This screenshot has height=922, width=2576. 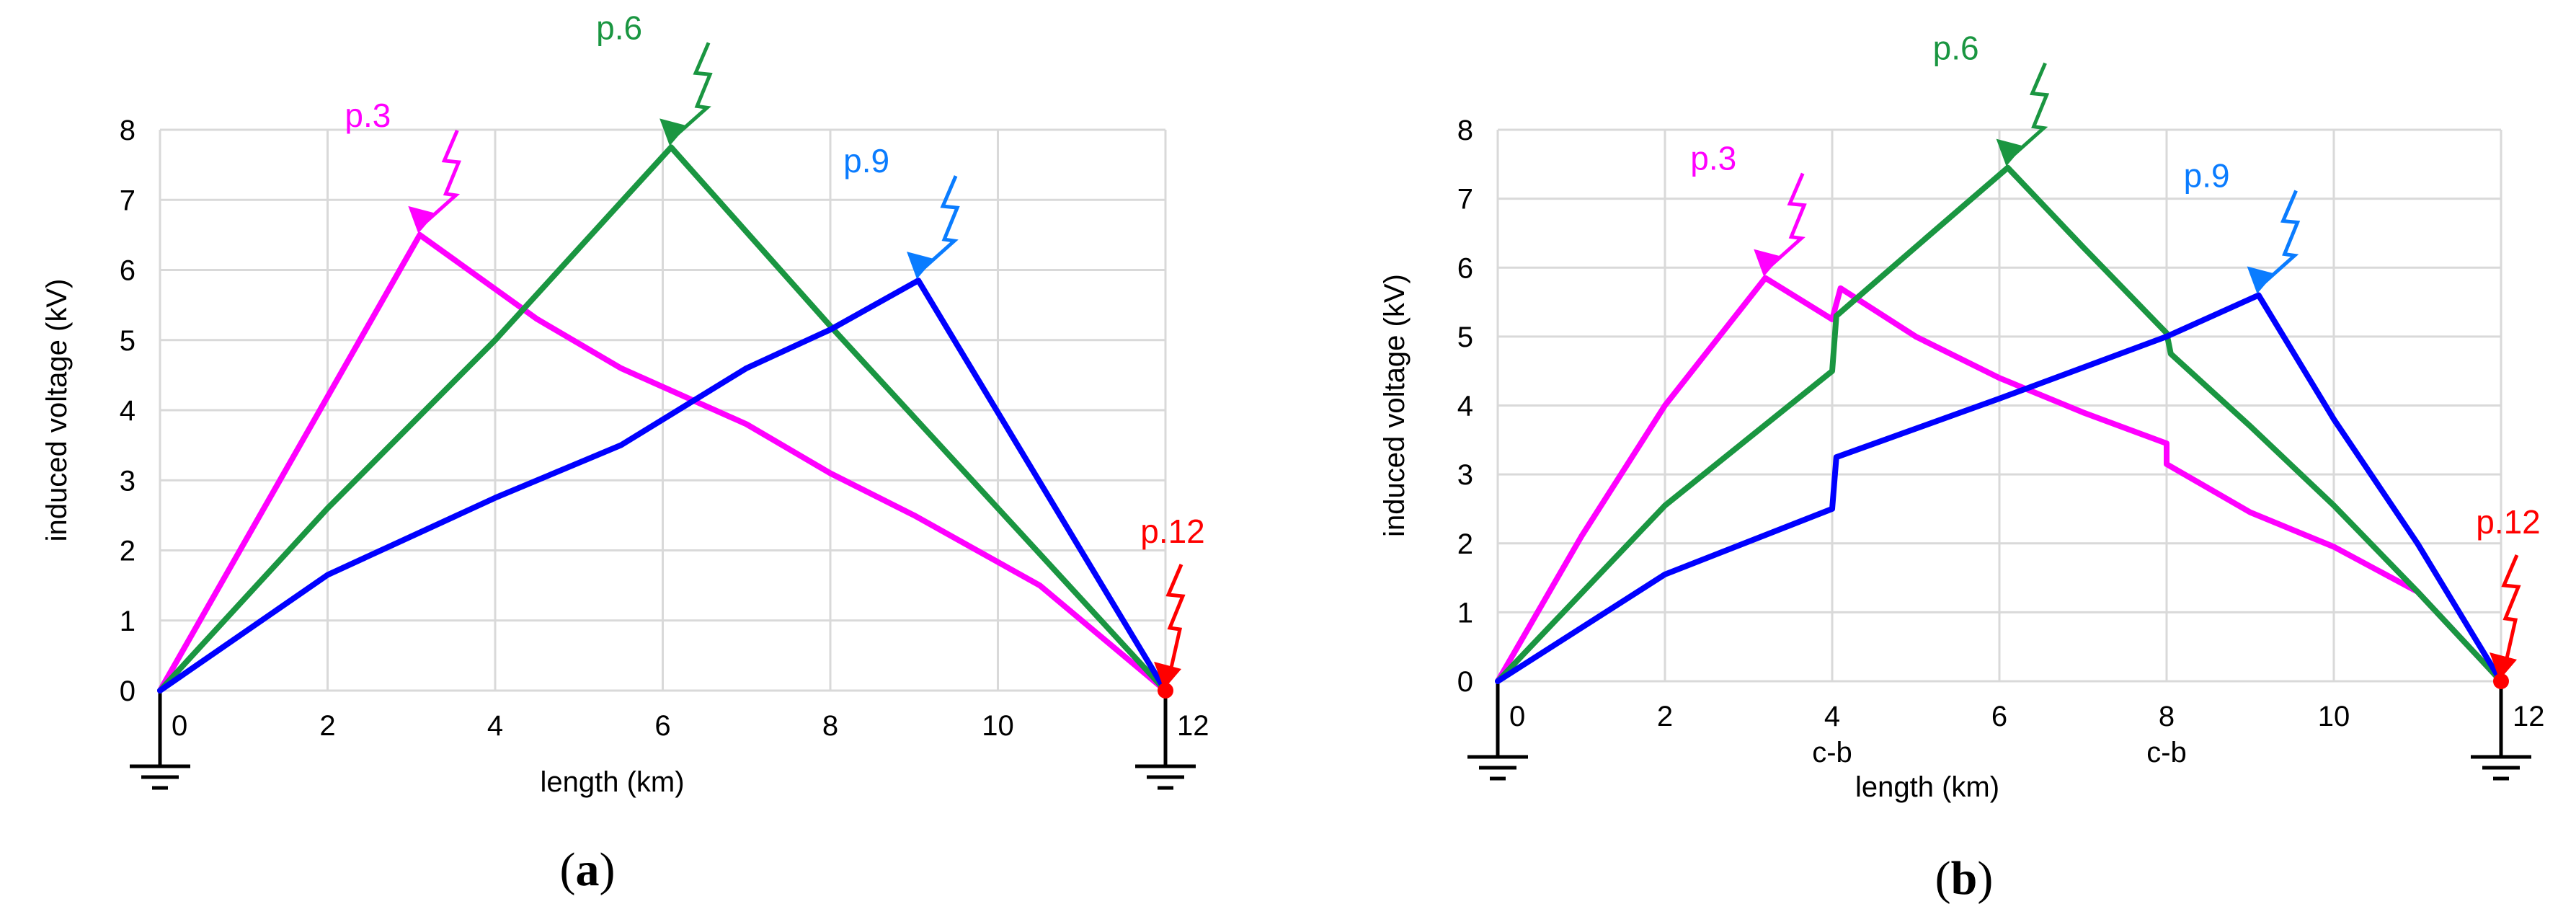 I want to click on caption-letter: a, so click(x=588, y=869).